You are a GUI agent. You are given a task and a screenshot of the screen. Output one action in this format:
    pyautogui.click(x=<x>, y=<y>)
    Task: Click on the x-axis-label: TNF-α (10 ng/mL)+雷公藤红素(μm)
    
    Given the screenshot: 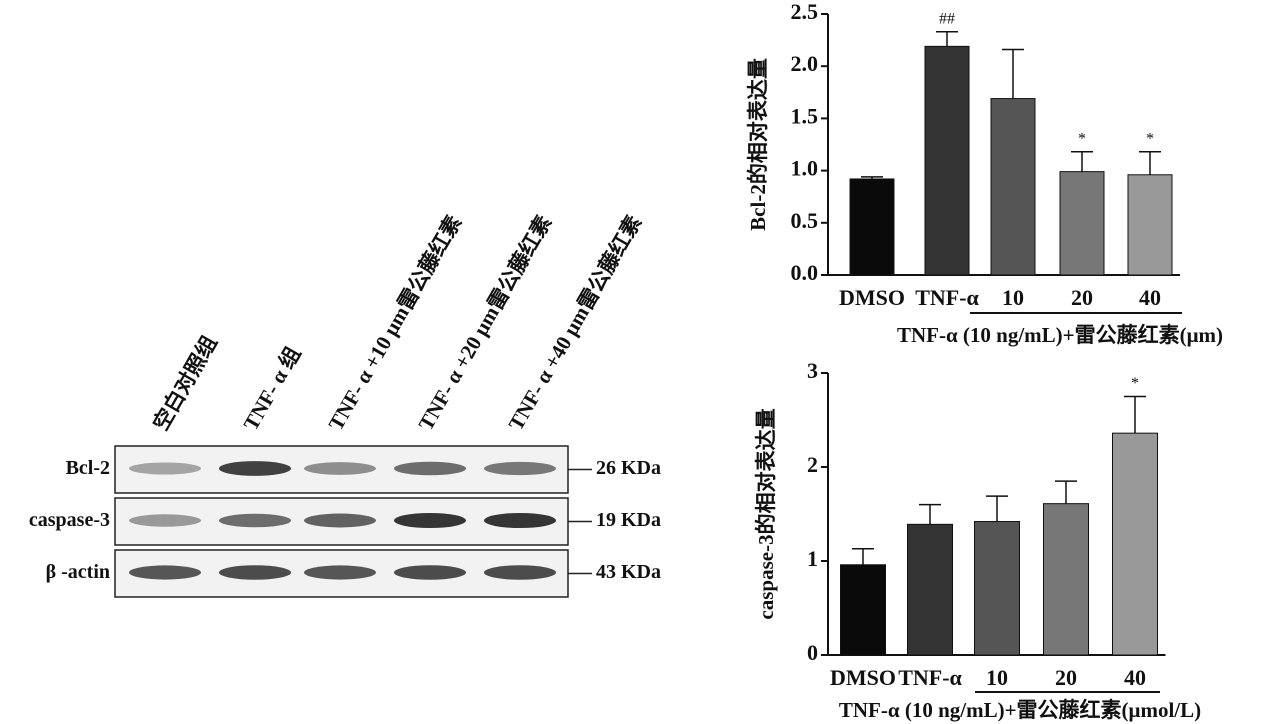 What is the action you would take?
    pyautogui.click(x=1060, y=335)
    